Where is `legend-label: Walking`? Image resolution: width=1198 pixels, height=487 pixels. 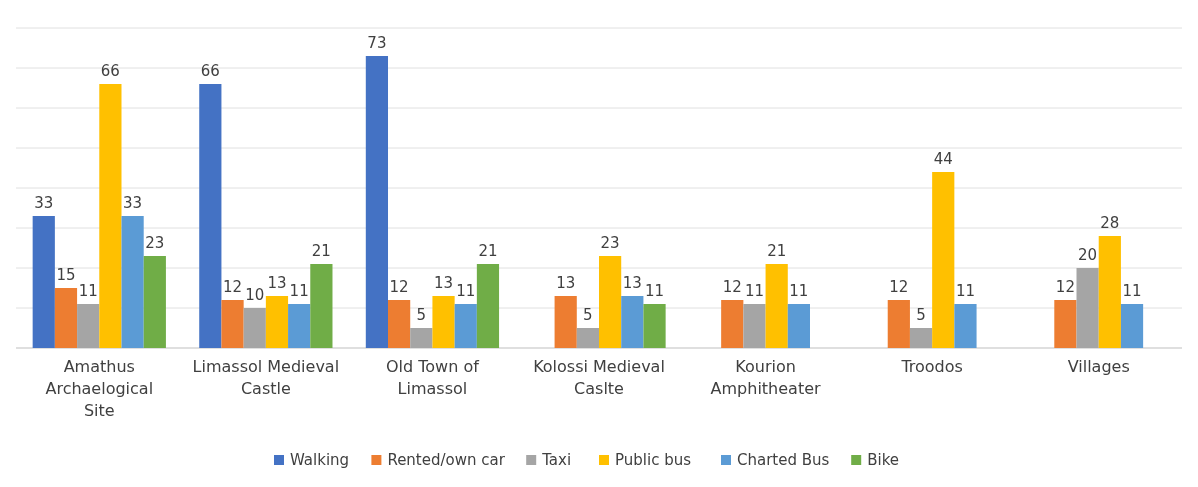
legend-label: Walking is located at coordinates (320, 460).